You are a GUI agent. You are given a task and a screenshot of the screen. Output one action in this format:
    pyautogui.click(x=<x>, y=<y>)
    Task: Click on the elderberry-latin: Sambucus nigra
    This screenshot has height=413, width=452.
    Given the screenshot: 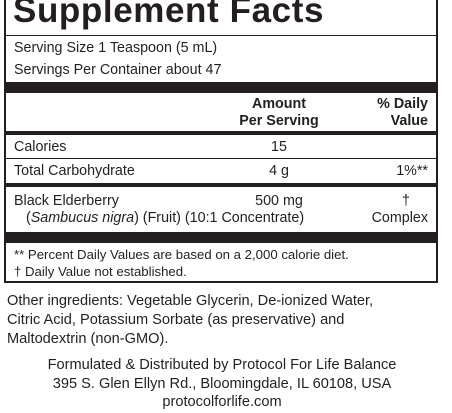 What is the action you would take?
    pyautogui.click(x=82, y=218)
    